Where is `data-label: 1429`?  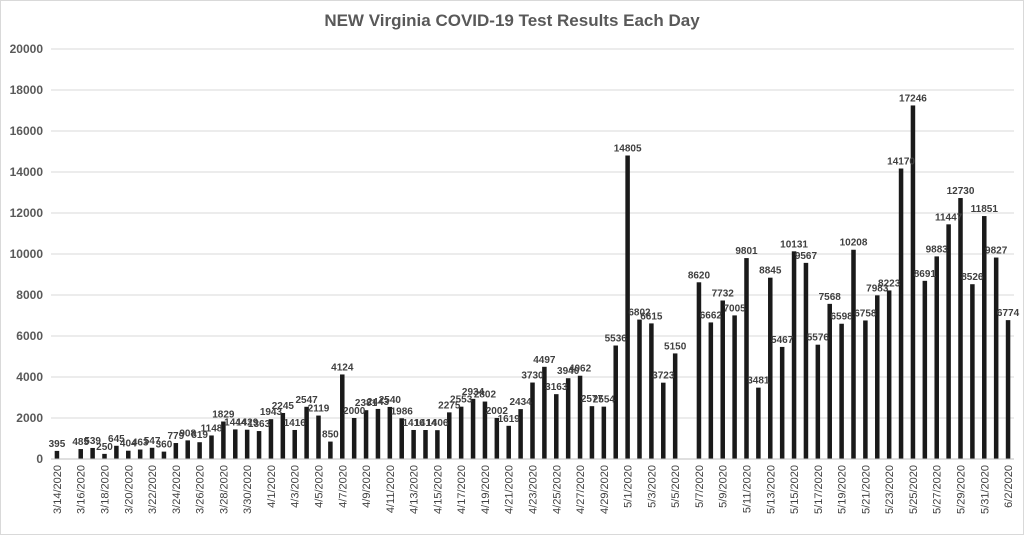
data-label: 1429 is located at coordinates (247, 423).